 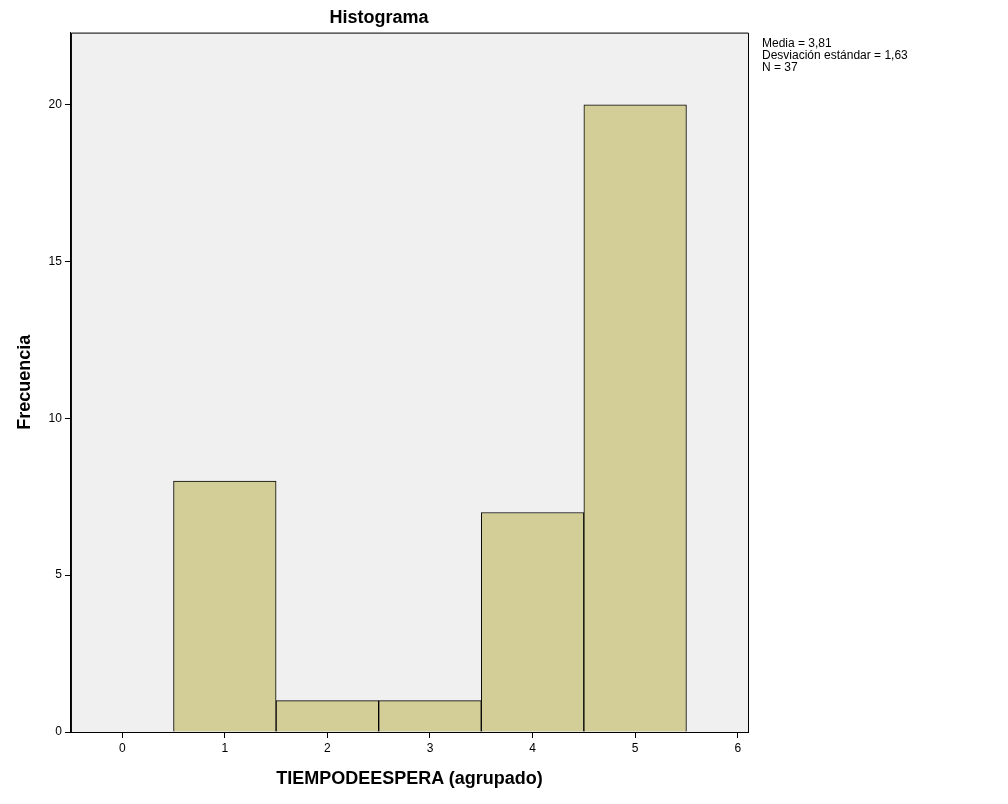 What do you see at coordinates (23, 381) in the screenshot?
I see `y-axis-title: Frecuencia` at bounding box center [23, 381].